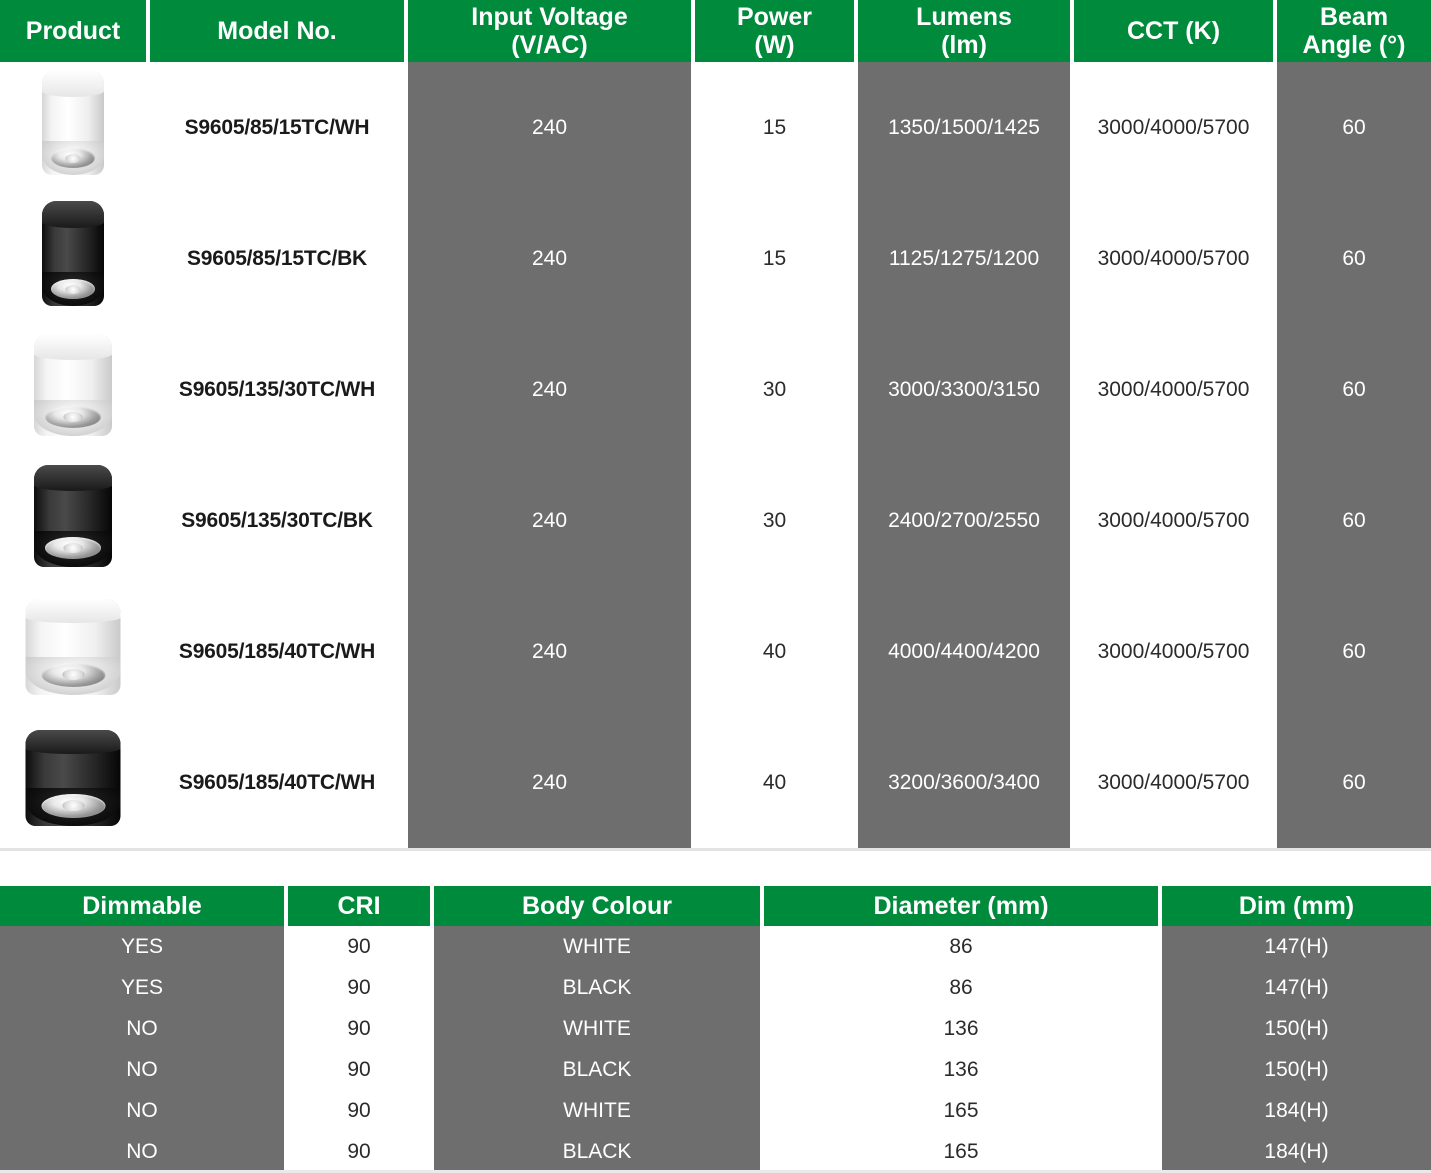  I want to click on column-header-cri-label: CRI, so click(359, 905).